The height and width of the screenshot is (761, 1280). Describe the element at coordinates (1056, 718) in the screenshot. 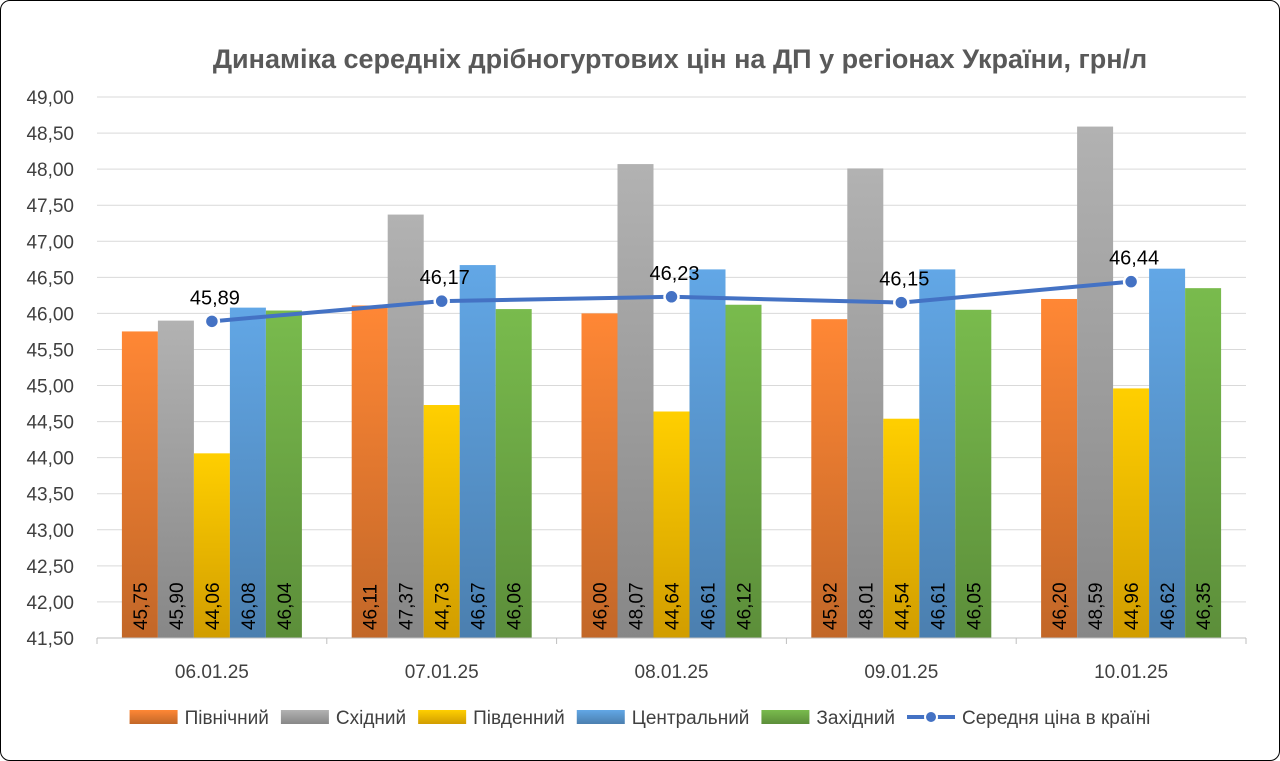

I see `legend-label: Середня ціна в країні` at that location.